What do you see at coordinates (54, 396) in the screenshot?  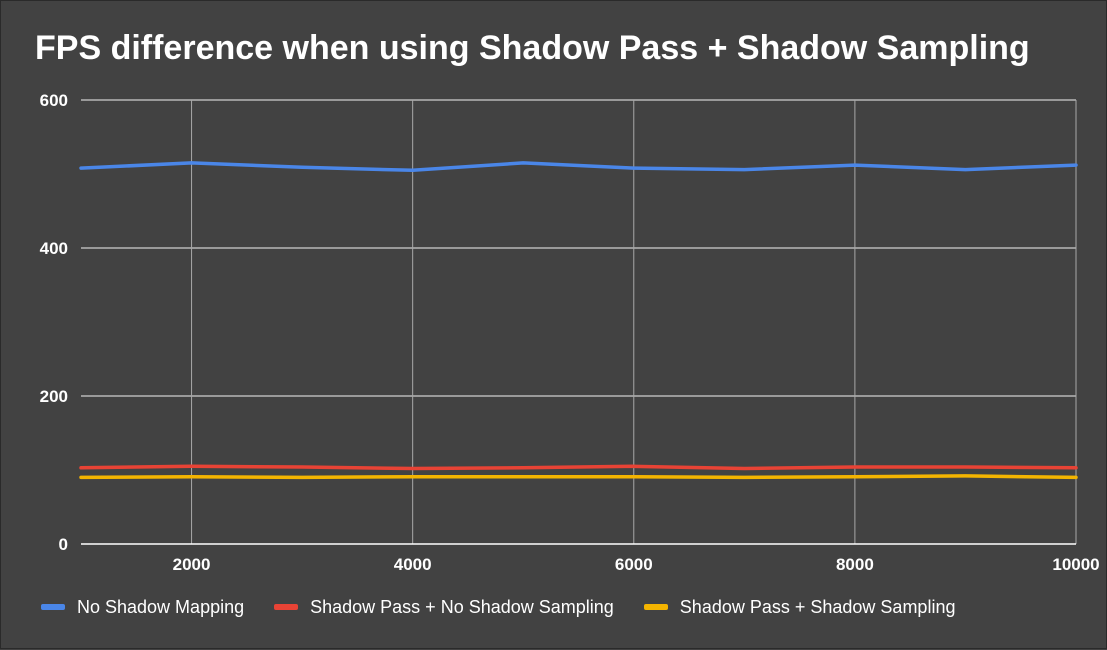 I see `y-tick-label: 200` at bounding box center [54, 396].